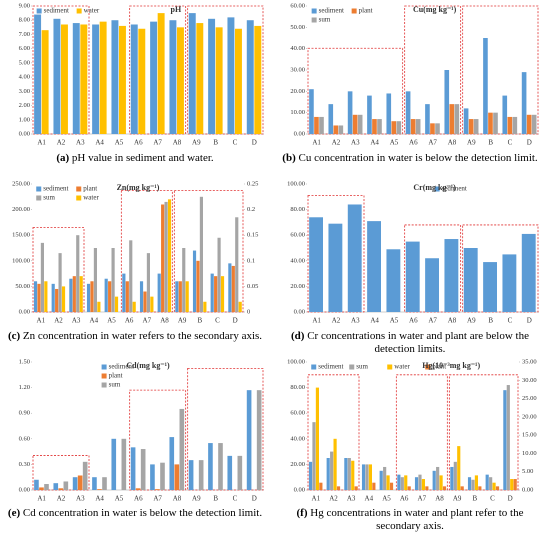 The image size is (543, 550). Describe the element at coordinates (252, 235) in the screenshot. I see `y2-tick-label: 0.15` at that location.